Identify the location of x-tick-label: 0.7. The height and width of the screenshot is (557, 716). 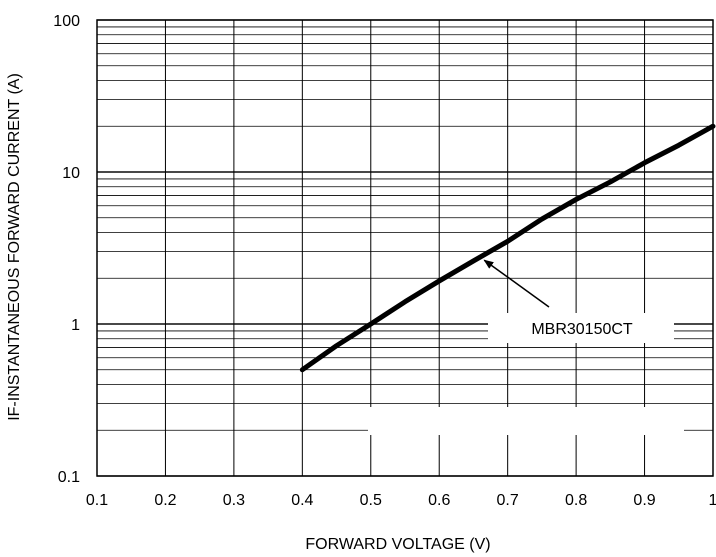
(508, 500).